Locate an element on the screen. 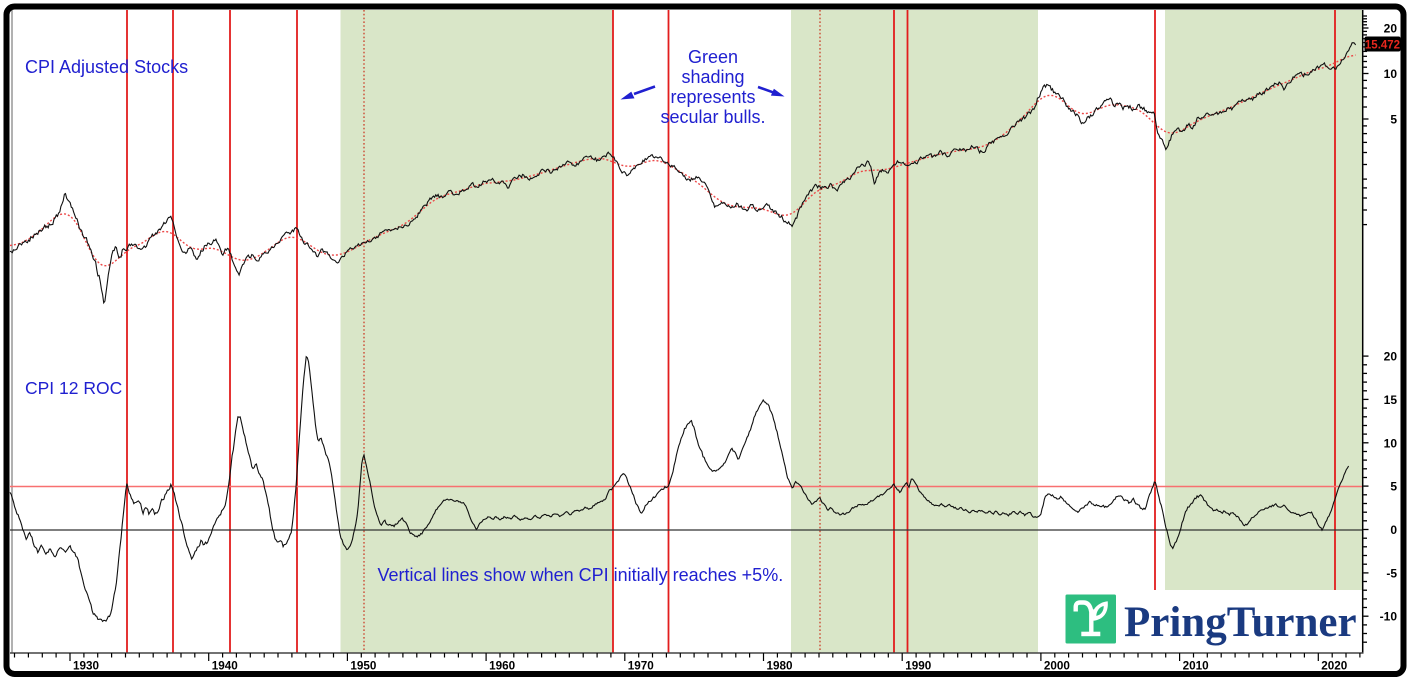 The height and width of the screenshot is (680, 1410). svg-text: 15 is located at coordinates (1391, 400).